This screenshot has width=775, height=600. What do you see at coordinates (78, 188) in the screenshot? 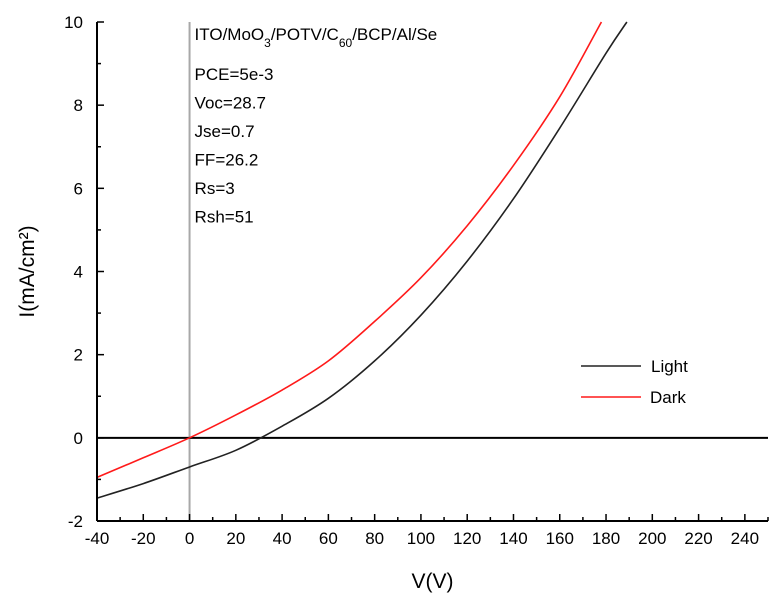
I see `y-tick-label: 6` at bounding box center [78, 188].